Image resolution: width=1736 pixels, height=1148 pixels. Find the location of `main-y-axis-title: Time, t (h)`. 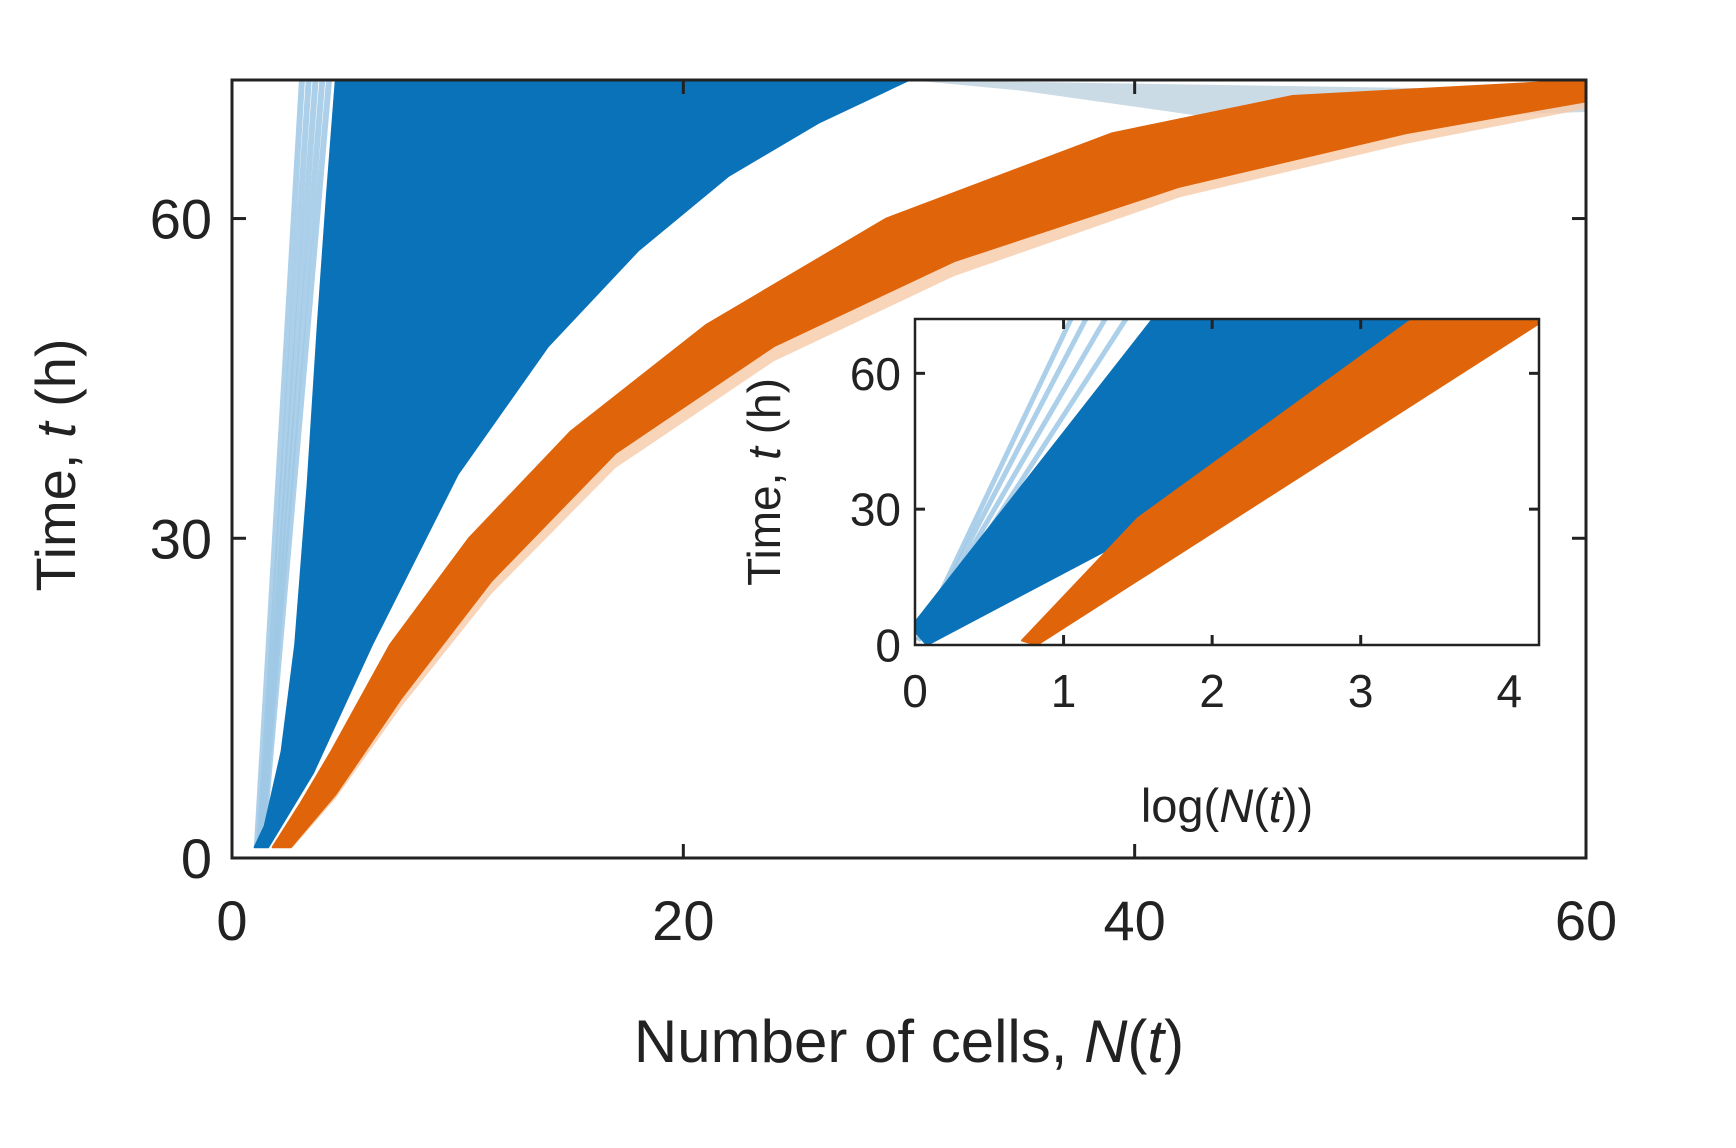

main-y-axis-title: Time, t (h) is located at coordinates (55, 464).